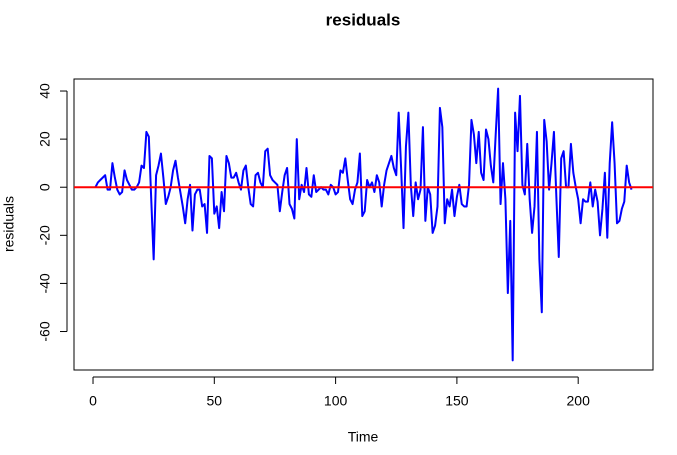 This screenshot has width=677, height=455. Describe the element at coordinates (45, 91) in the screenshot. I see `y-tick-label: 40` at that location.